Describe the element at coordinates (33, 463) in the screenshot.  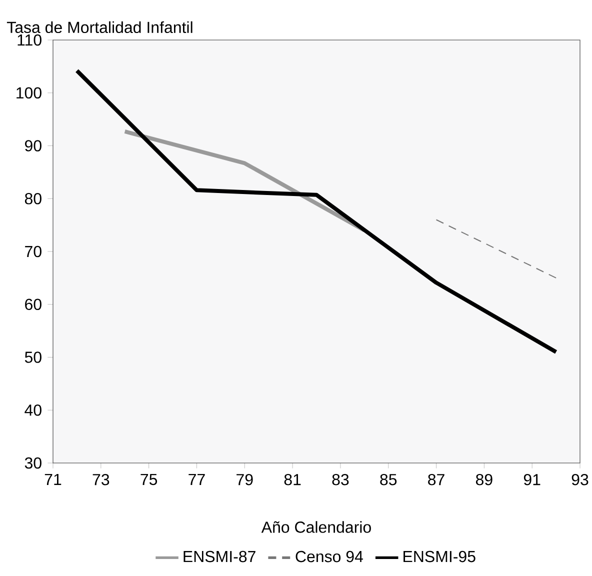
I see `y-tick-label: 30` at that location.